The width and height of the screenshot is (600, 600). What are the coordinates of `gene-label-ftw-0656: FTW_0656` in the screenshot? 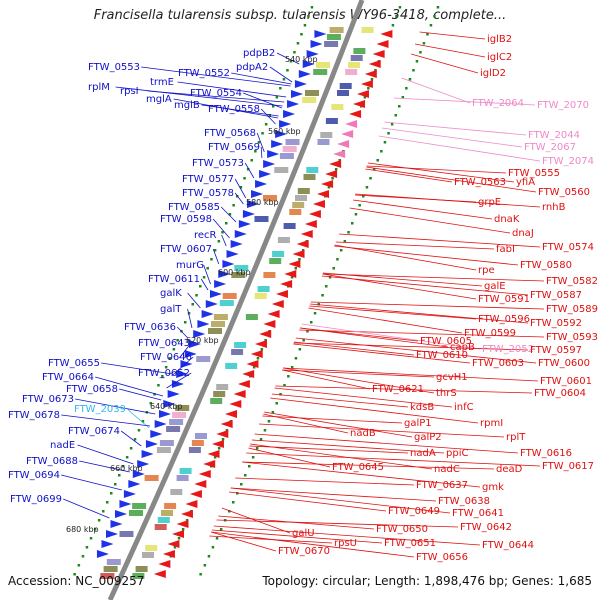 It's located at (442, 557).